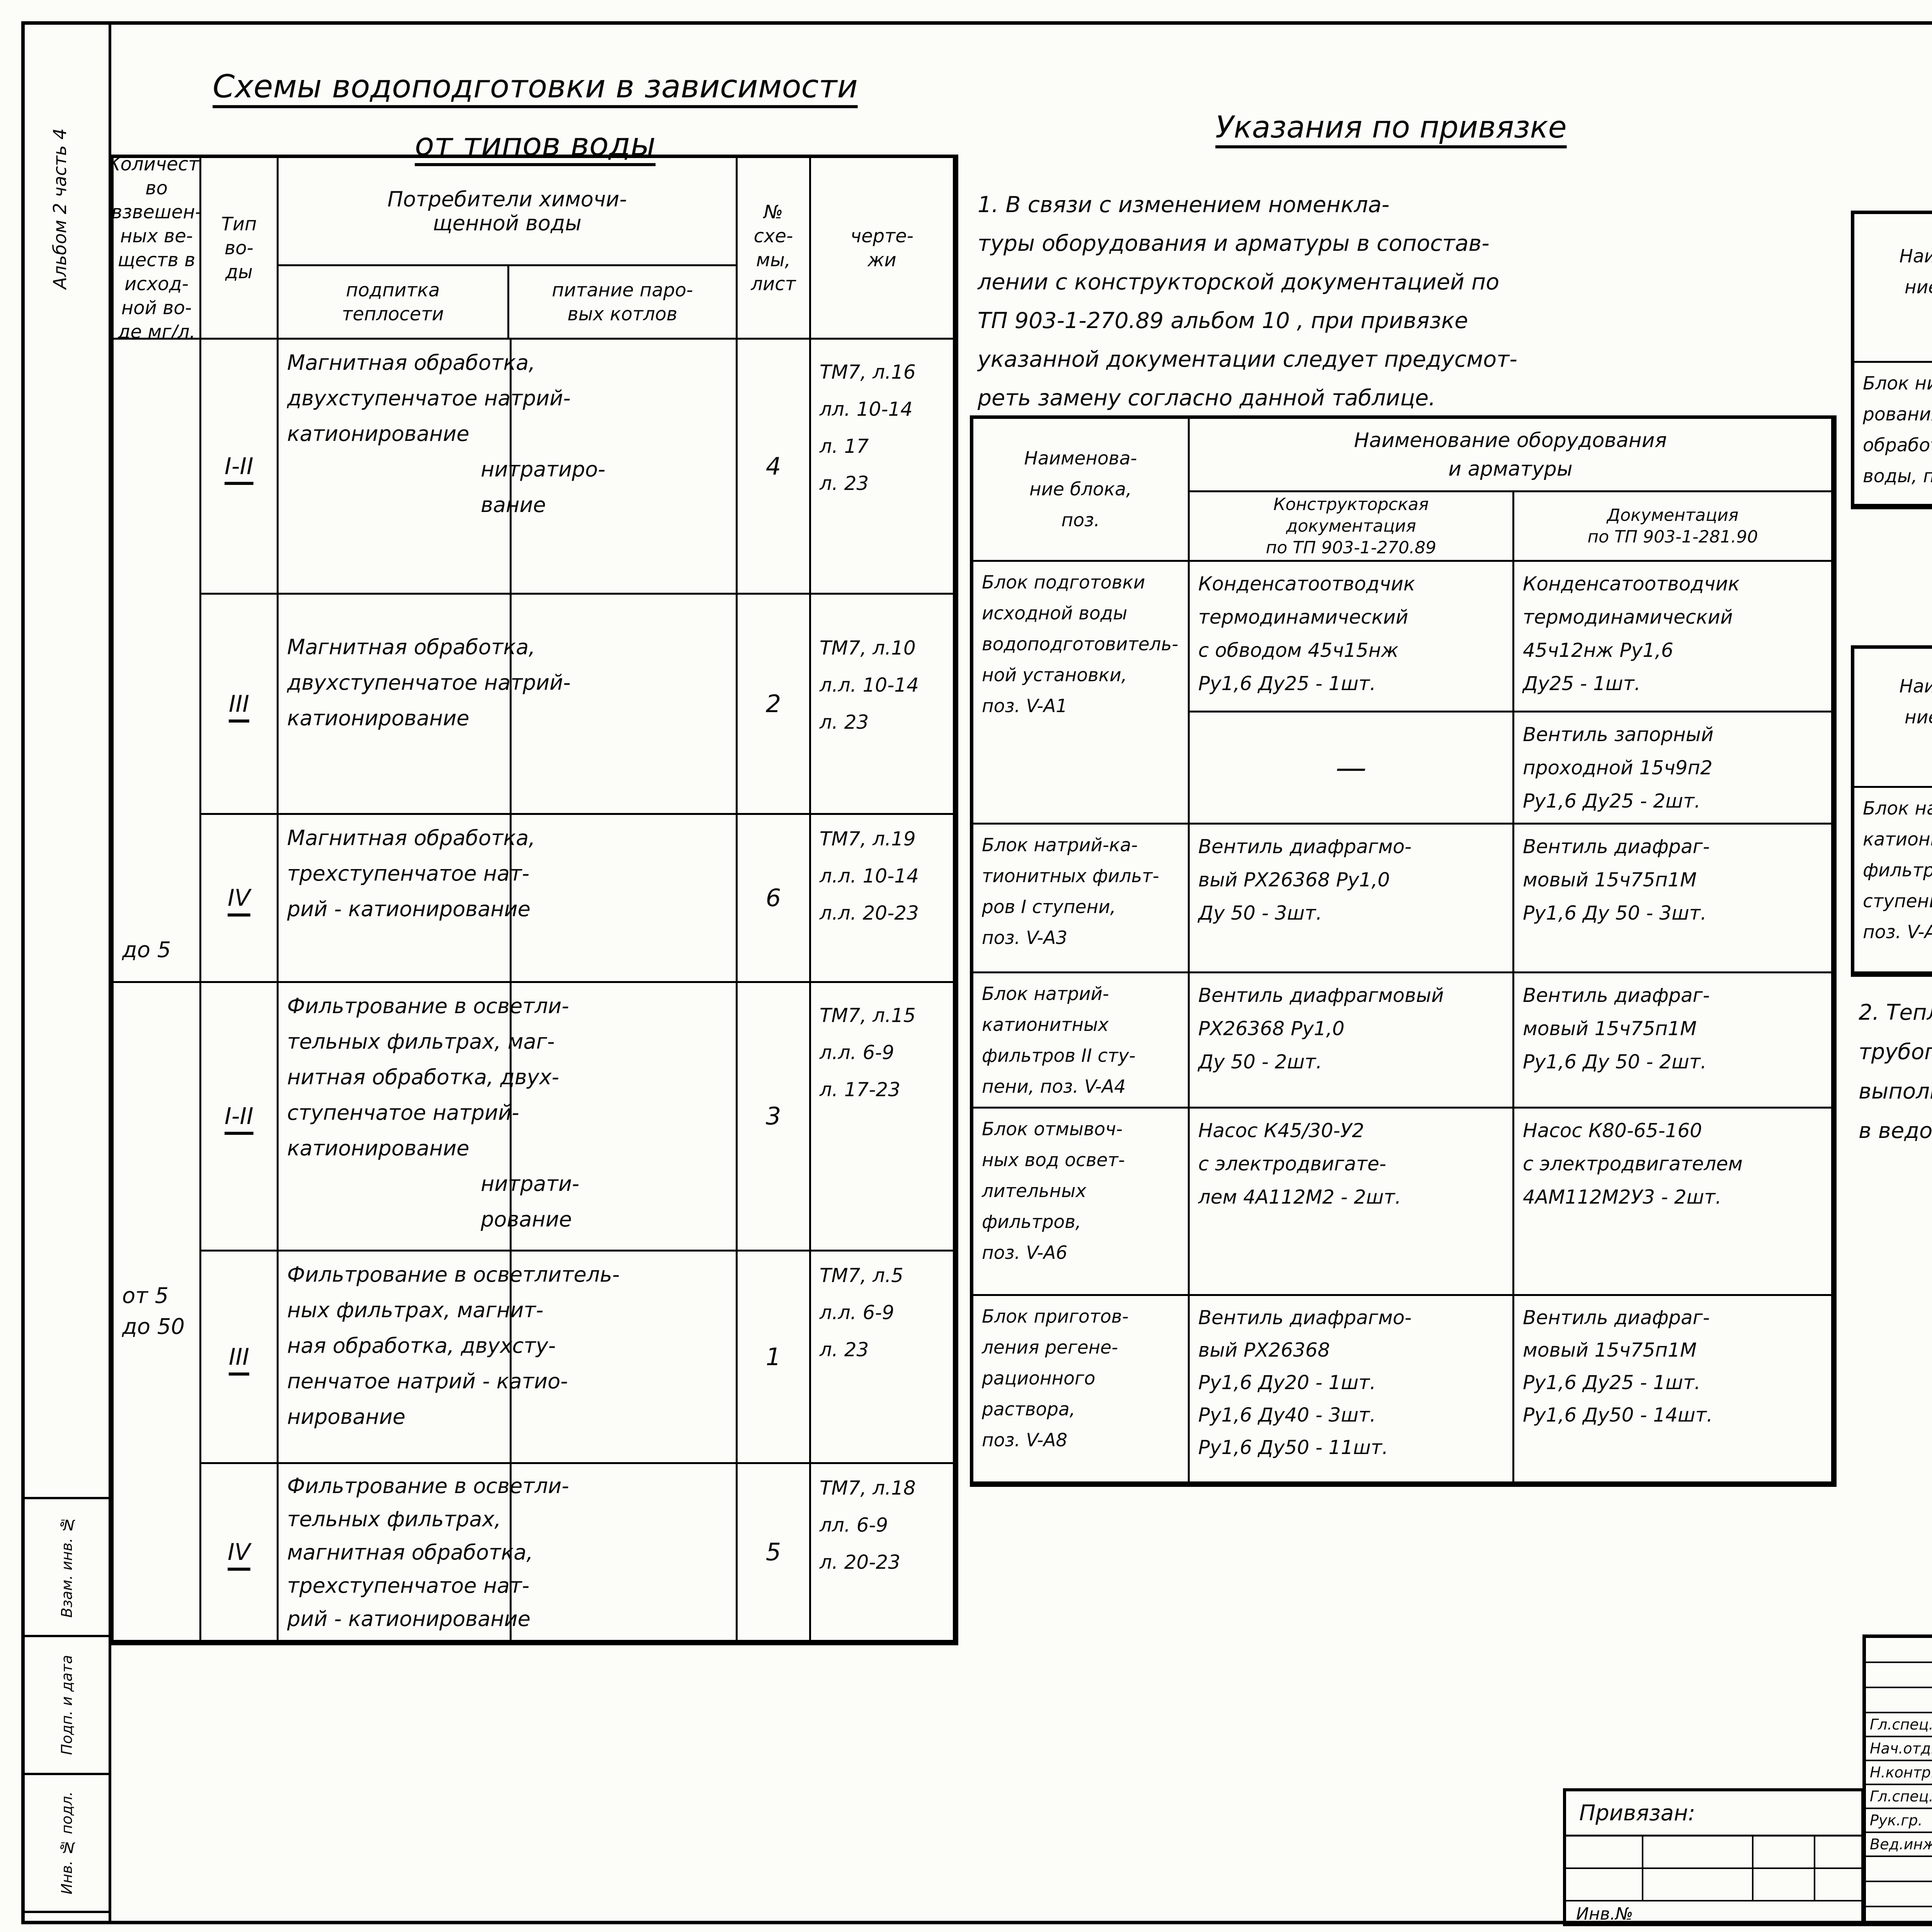 Image resolution: width=1932 pixels, height=1932 pixels. I want to click on stamp-label: Взам. инв. №, so click(66, 1567).